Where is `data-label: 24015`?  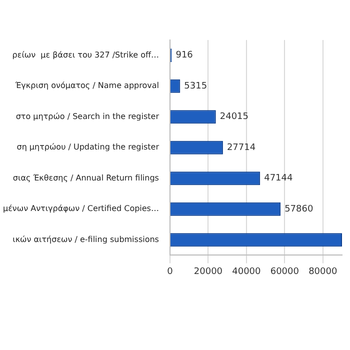 data-label: 24015 is located at coordinates (234, 117).